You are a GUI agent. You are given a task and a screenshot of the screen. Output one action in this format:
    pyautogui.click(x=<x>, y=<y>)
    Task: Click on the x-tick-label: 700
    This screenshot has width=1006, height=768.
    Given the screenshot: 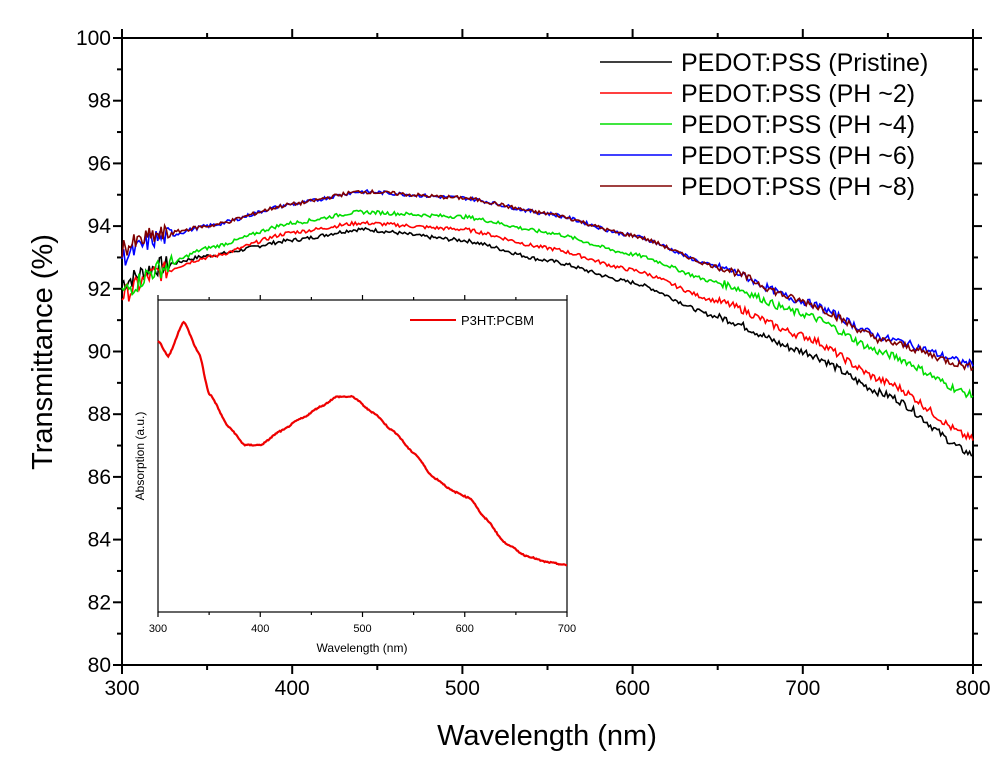 What is the action you would take?
    pyautogui.click(x=802, y=688)
    